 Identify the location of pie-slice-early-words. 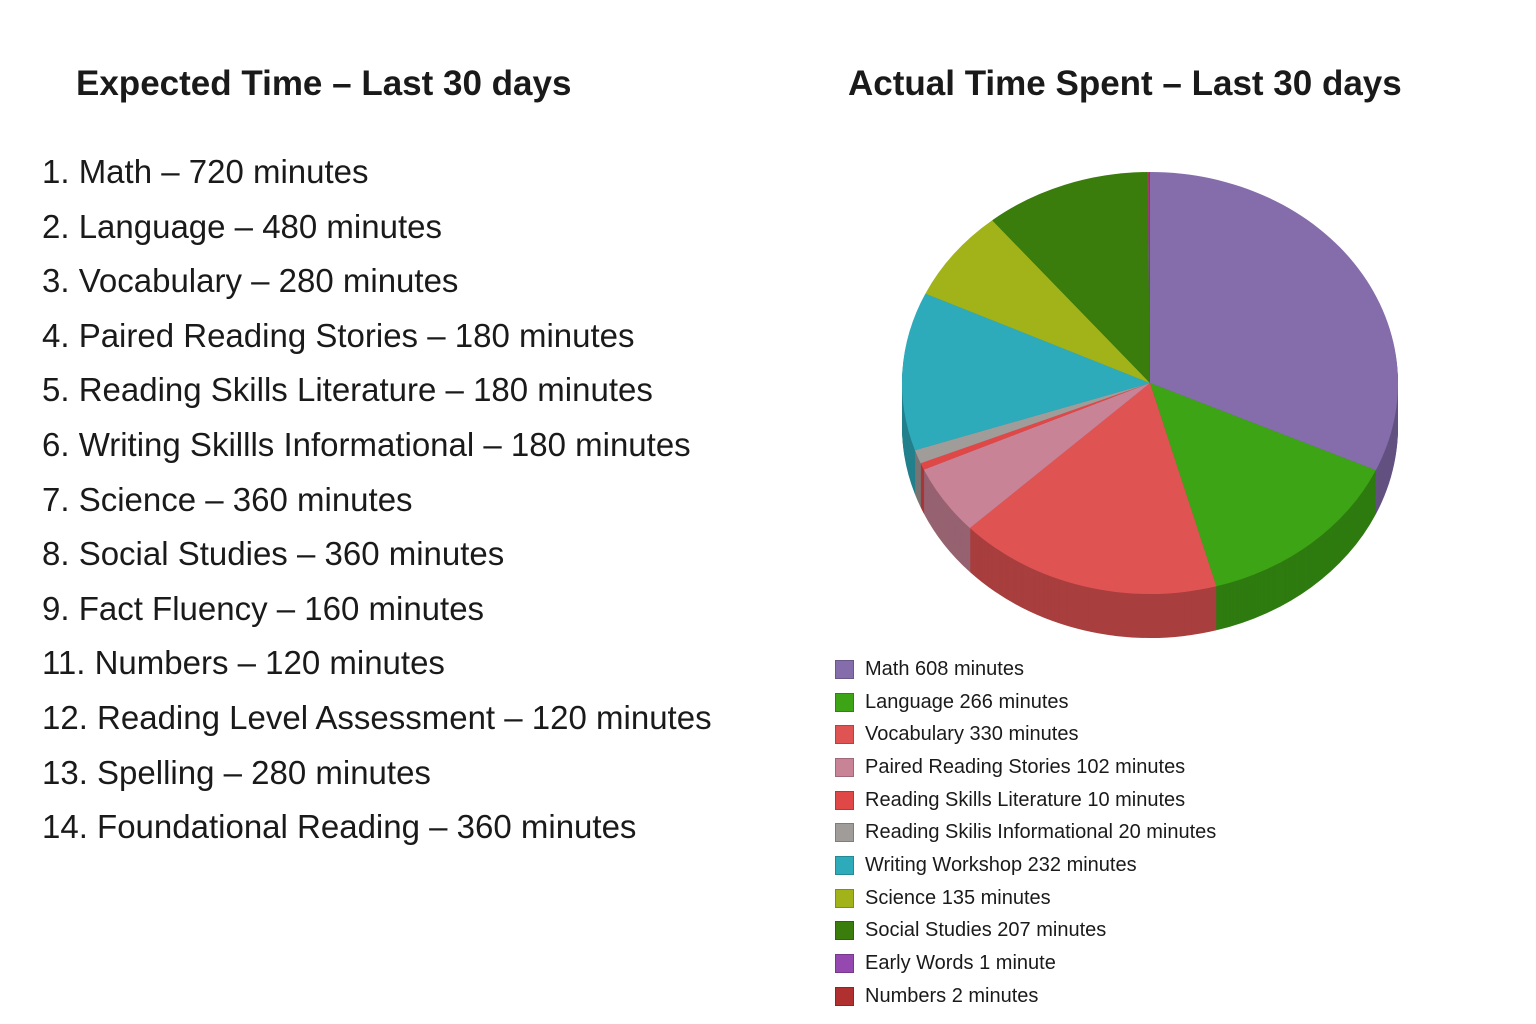
(1148, 277).